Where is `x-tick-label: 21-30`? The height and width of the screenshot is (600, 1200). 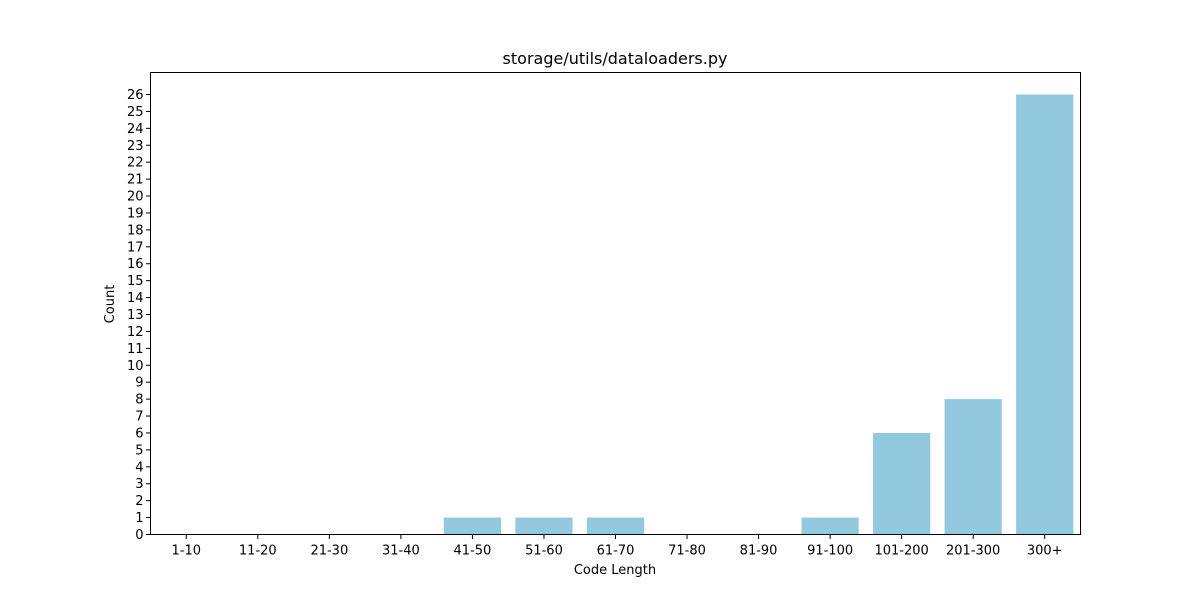
x-tick-label: 21-30 is located at coordinates (329, 551).